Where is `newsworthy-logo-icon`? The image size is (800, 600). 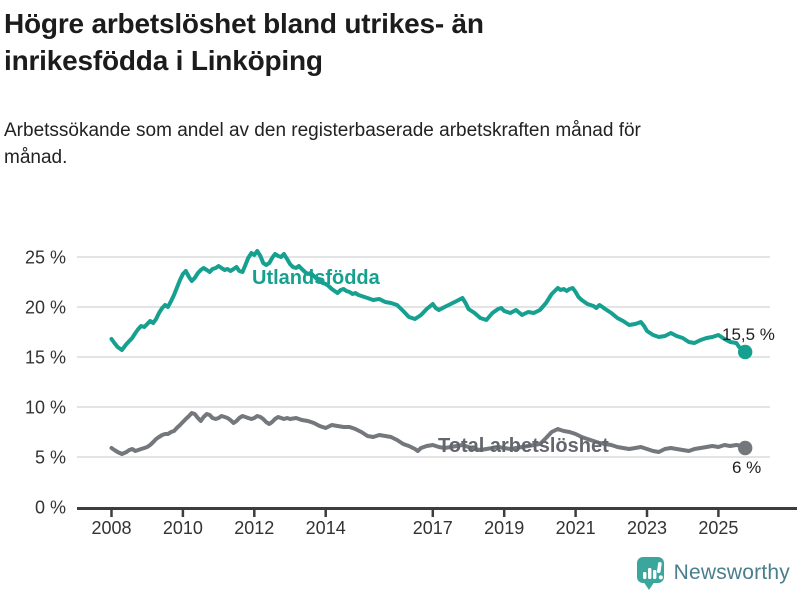
newsworthy-logo-icon is located at coordinates (650, 573).